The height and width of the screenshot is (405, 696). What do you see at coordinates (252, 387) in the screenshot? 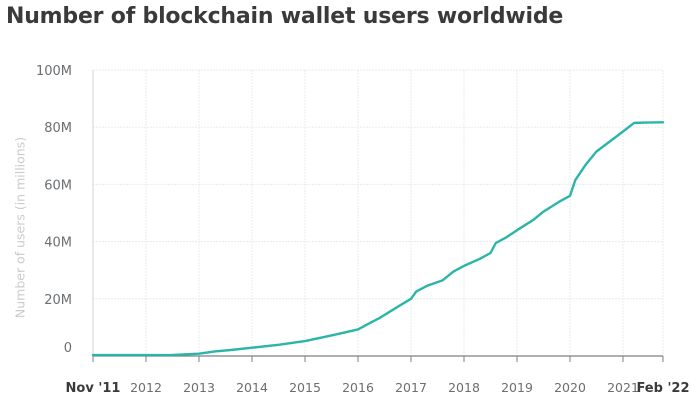
I see `x-tick-label: 2014` at bounding box center [252, 387].